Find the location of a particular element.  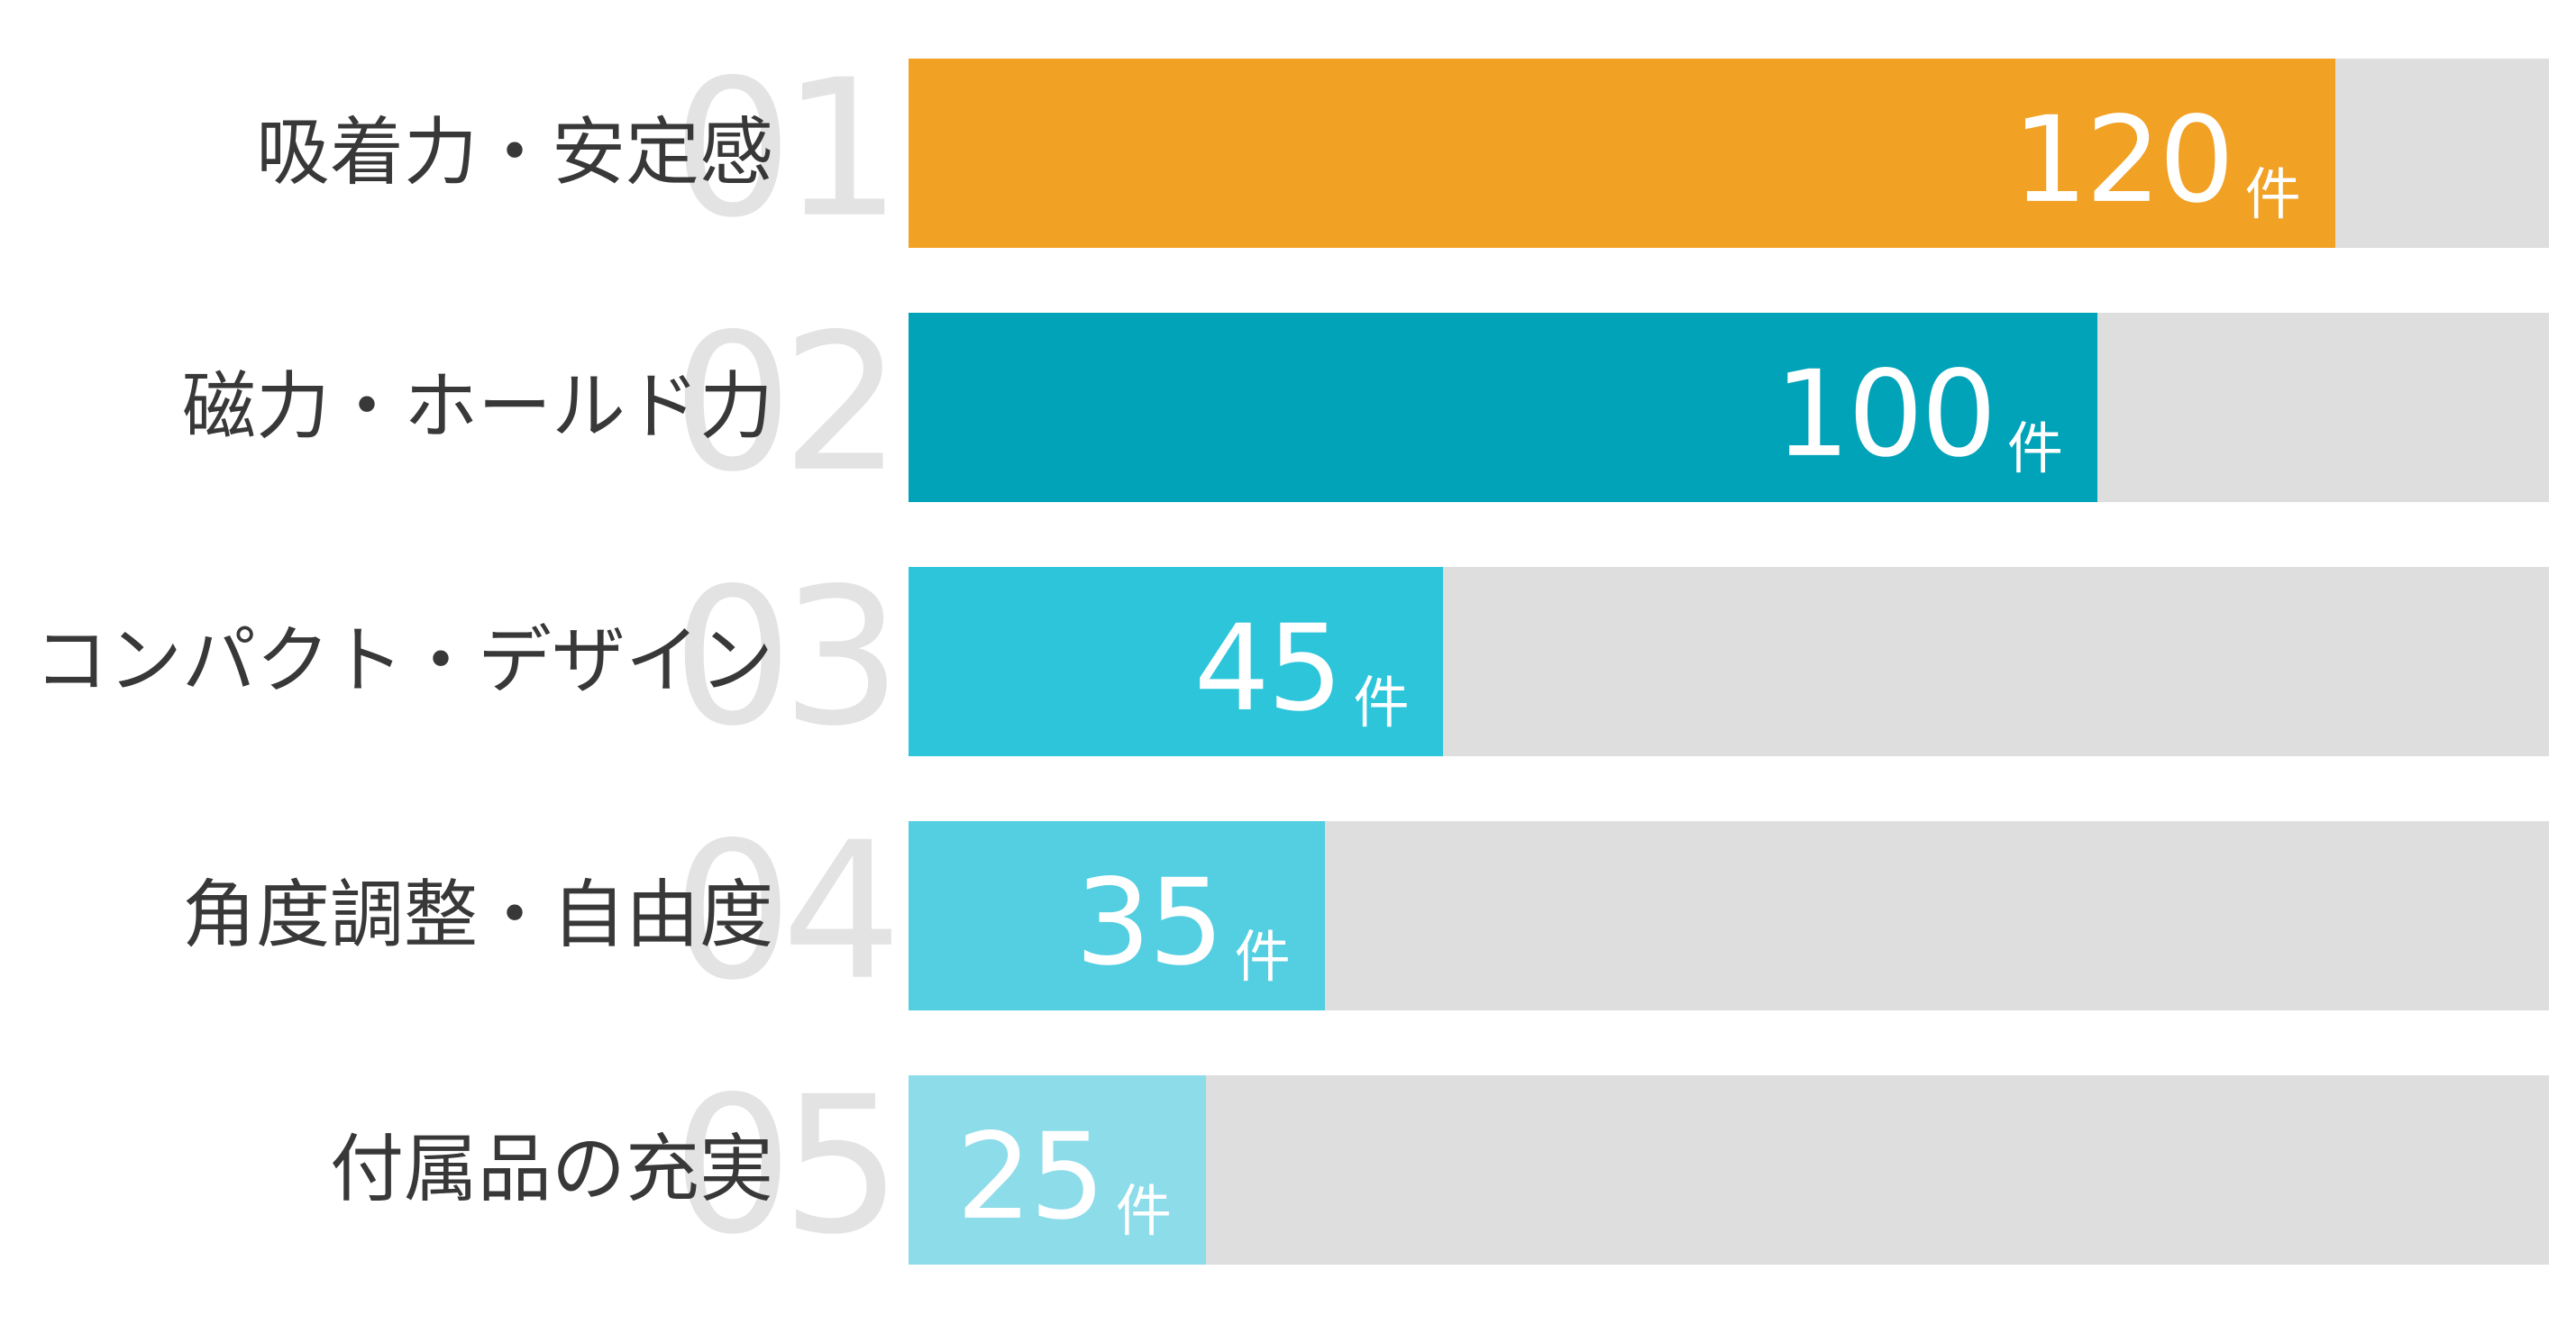

bar-track: 25 件 is located at coordinates (1729, 1170).